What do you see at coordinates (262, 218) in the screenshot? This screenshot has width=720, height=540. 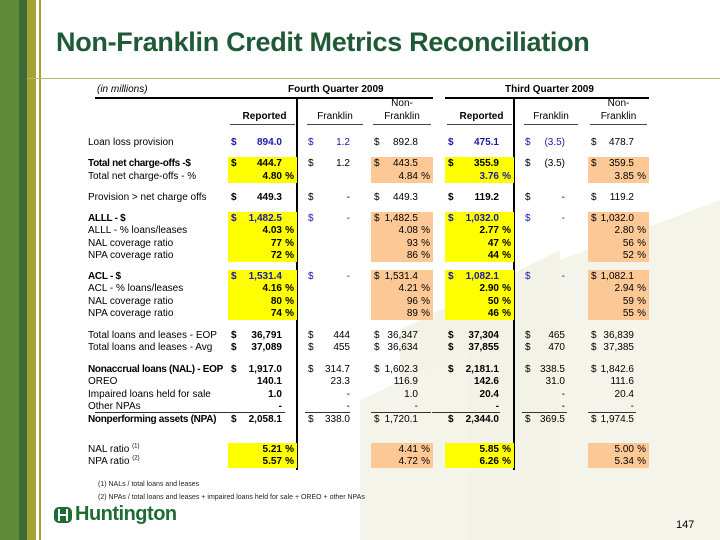 I see `q4-reported-cell: $1,482.5` at bounding box center [262, 218].